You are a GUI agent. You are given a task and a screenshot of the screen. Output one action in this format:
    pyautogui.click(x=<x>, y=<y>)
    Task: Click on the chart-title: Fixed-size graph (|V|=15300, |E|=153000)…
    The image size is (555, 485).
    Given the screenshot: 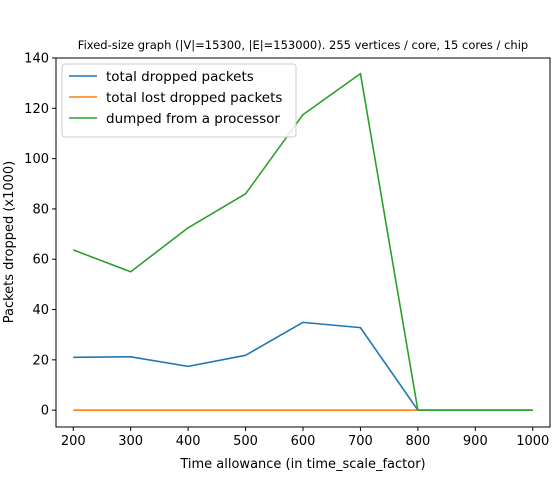 What is the action you would take?
    pyautogui.click(x=303, y=45)
    